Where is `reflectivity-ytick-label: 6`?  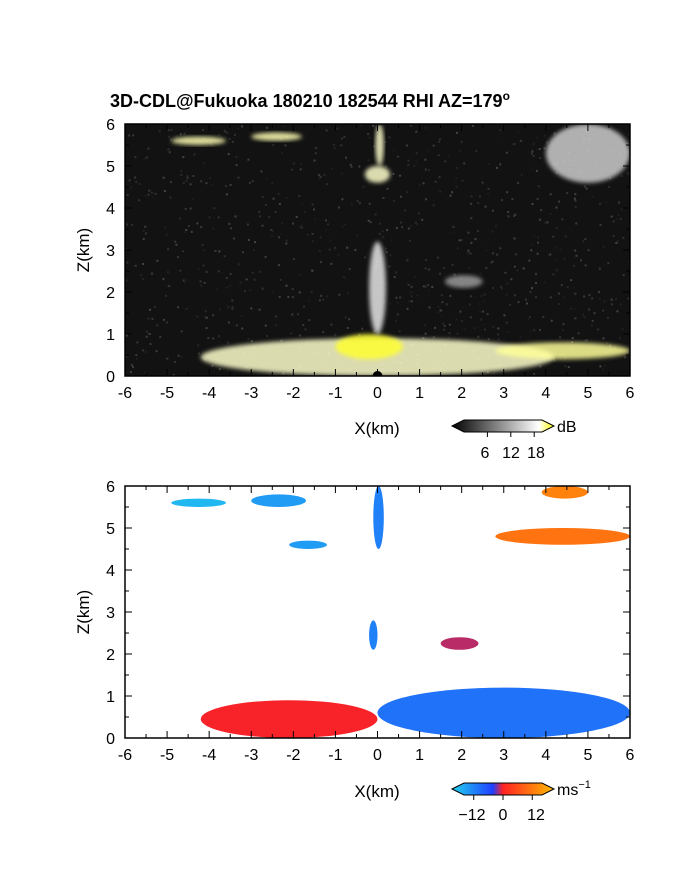
reflectivity-ytick-label: 6 is located at coordinates (110, 125).